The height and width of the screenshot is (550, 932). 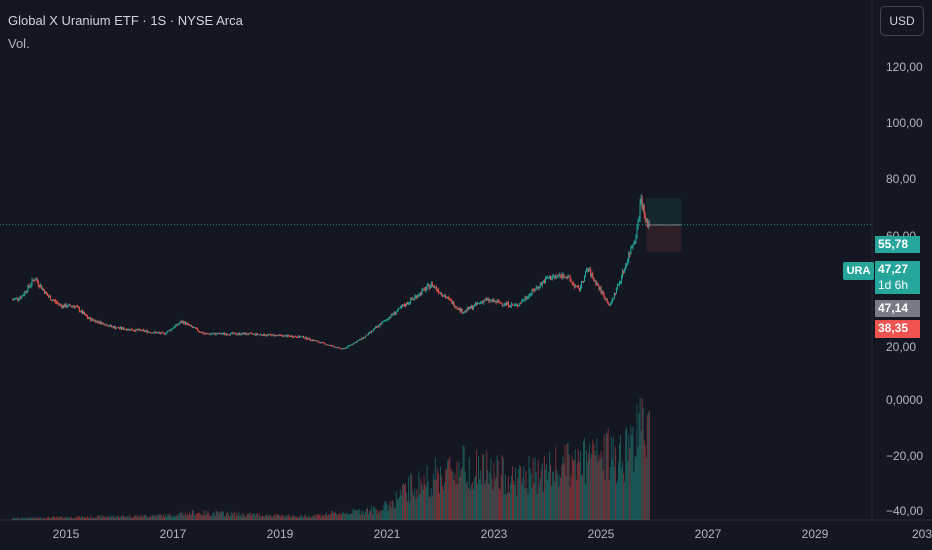 I want to click on x-tick-label: 2015, so click(x=66, y=534).